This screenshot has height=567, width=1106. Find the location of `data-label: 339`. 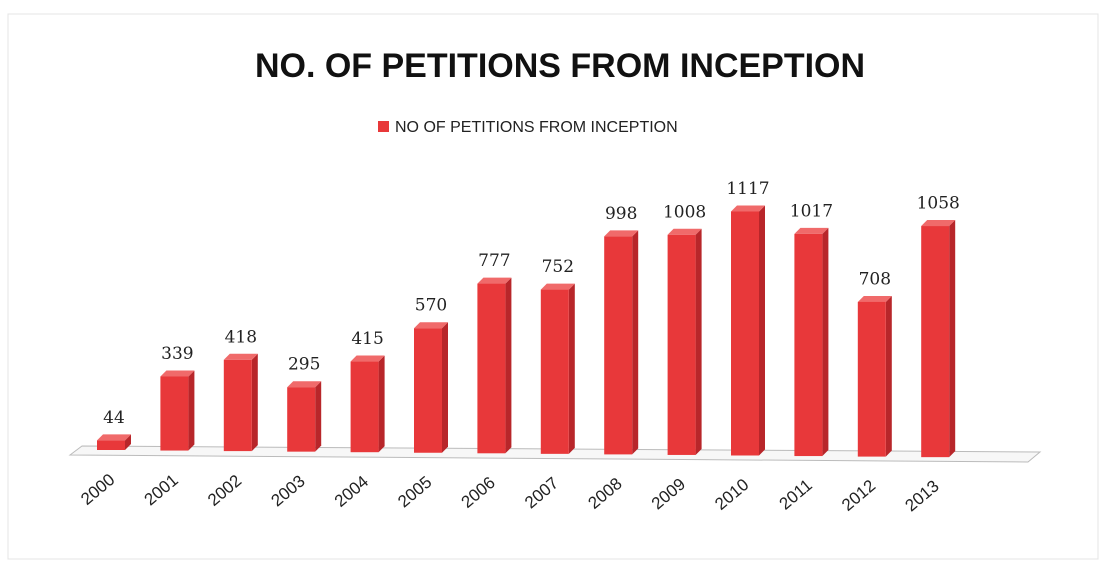

data-label: 339 is located at coordinates (177, 354).